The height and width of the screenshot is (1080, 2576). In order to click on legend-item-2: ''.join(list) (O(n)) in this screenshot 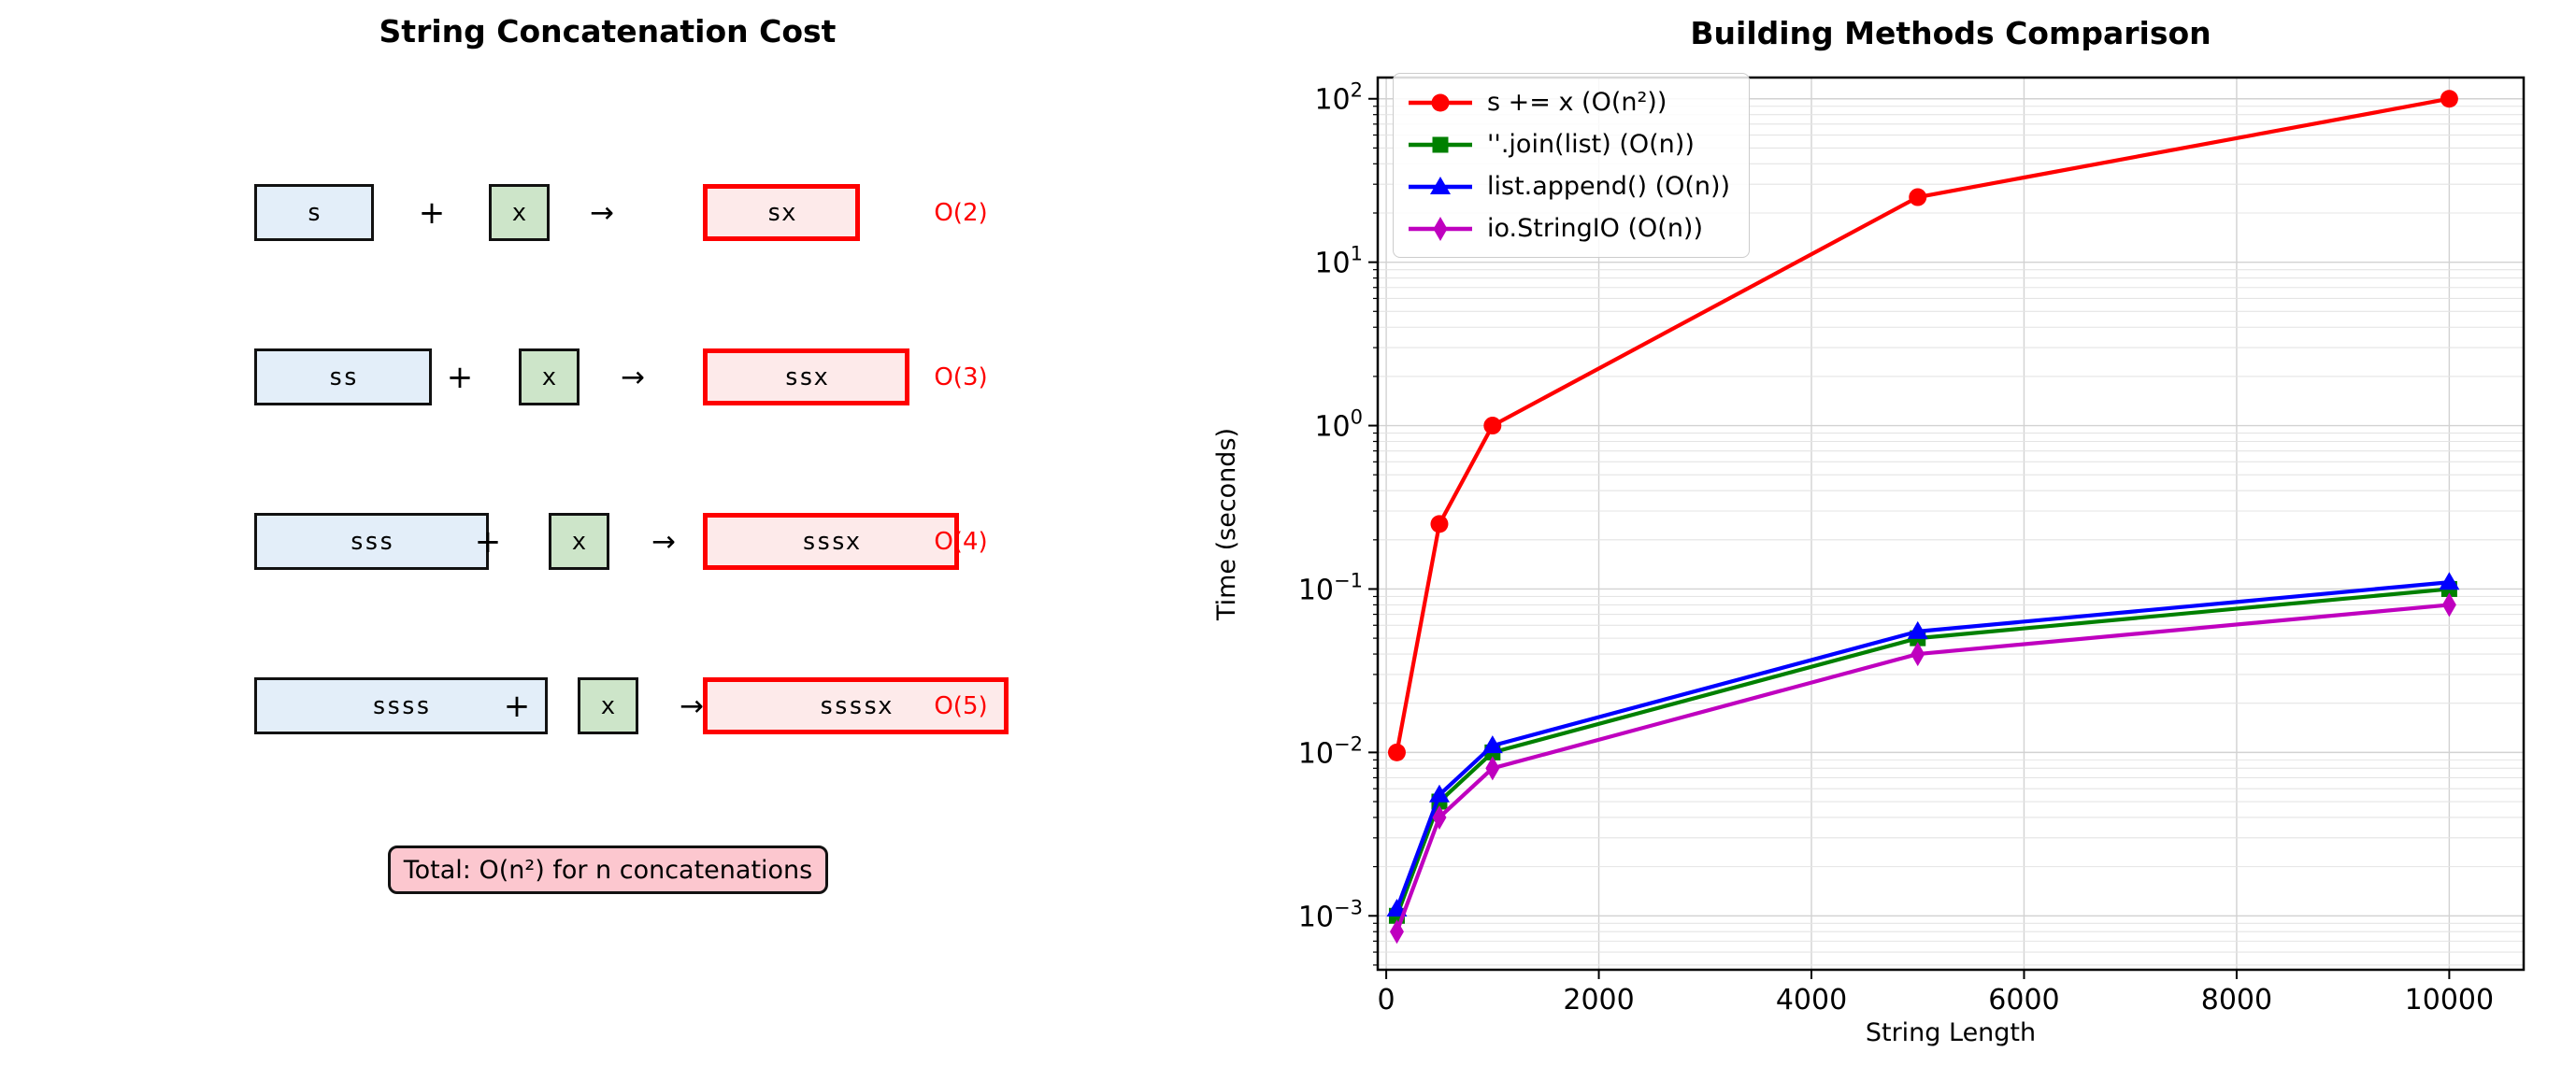, I will do `click(1568, 144)`.